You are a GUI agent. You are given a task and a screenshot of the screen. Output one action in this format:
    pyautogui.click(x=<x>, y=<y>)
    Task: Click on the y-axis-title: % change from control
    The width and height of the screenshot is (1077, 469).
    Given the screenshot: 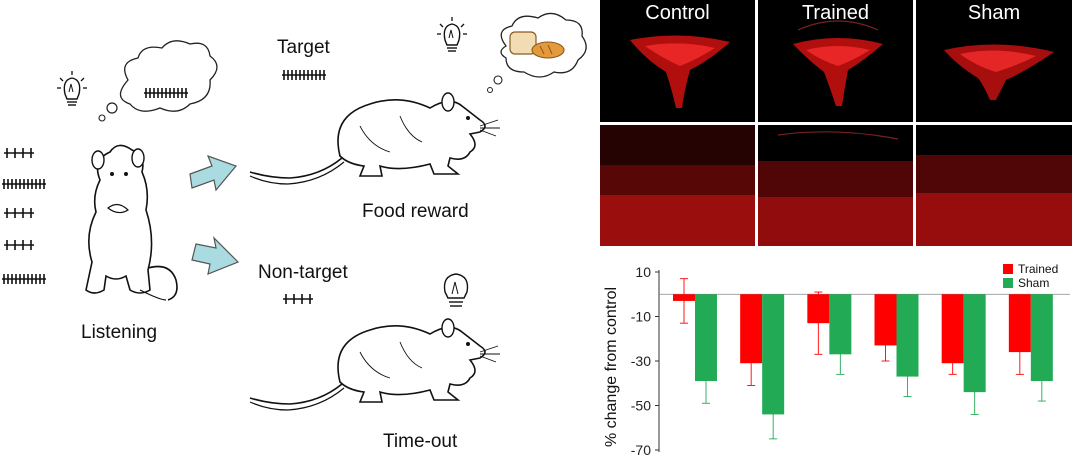 What is the action you would take?
    pyautogui.click(x=611, y=367)
    